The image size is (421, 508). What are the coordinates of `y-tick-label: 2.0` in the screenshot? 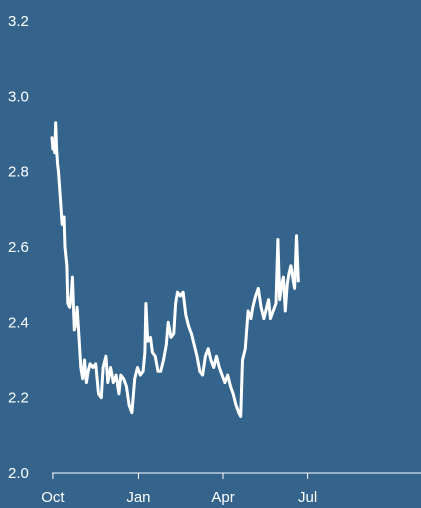 It's located at (18, 473).